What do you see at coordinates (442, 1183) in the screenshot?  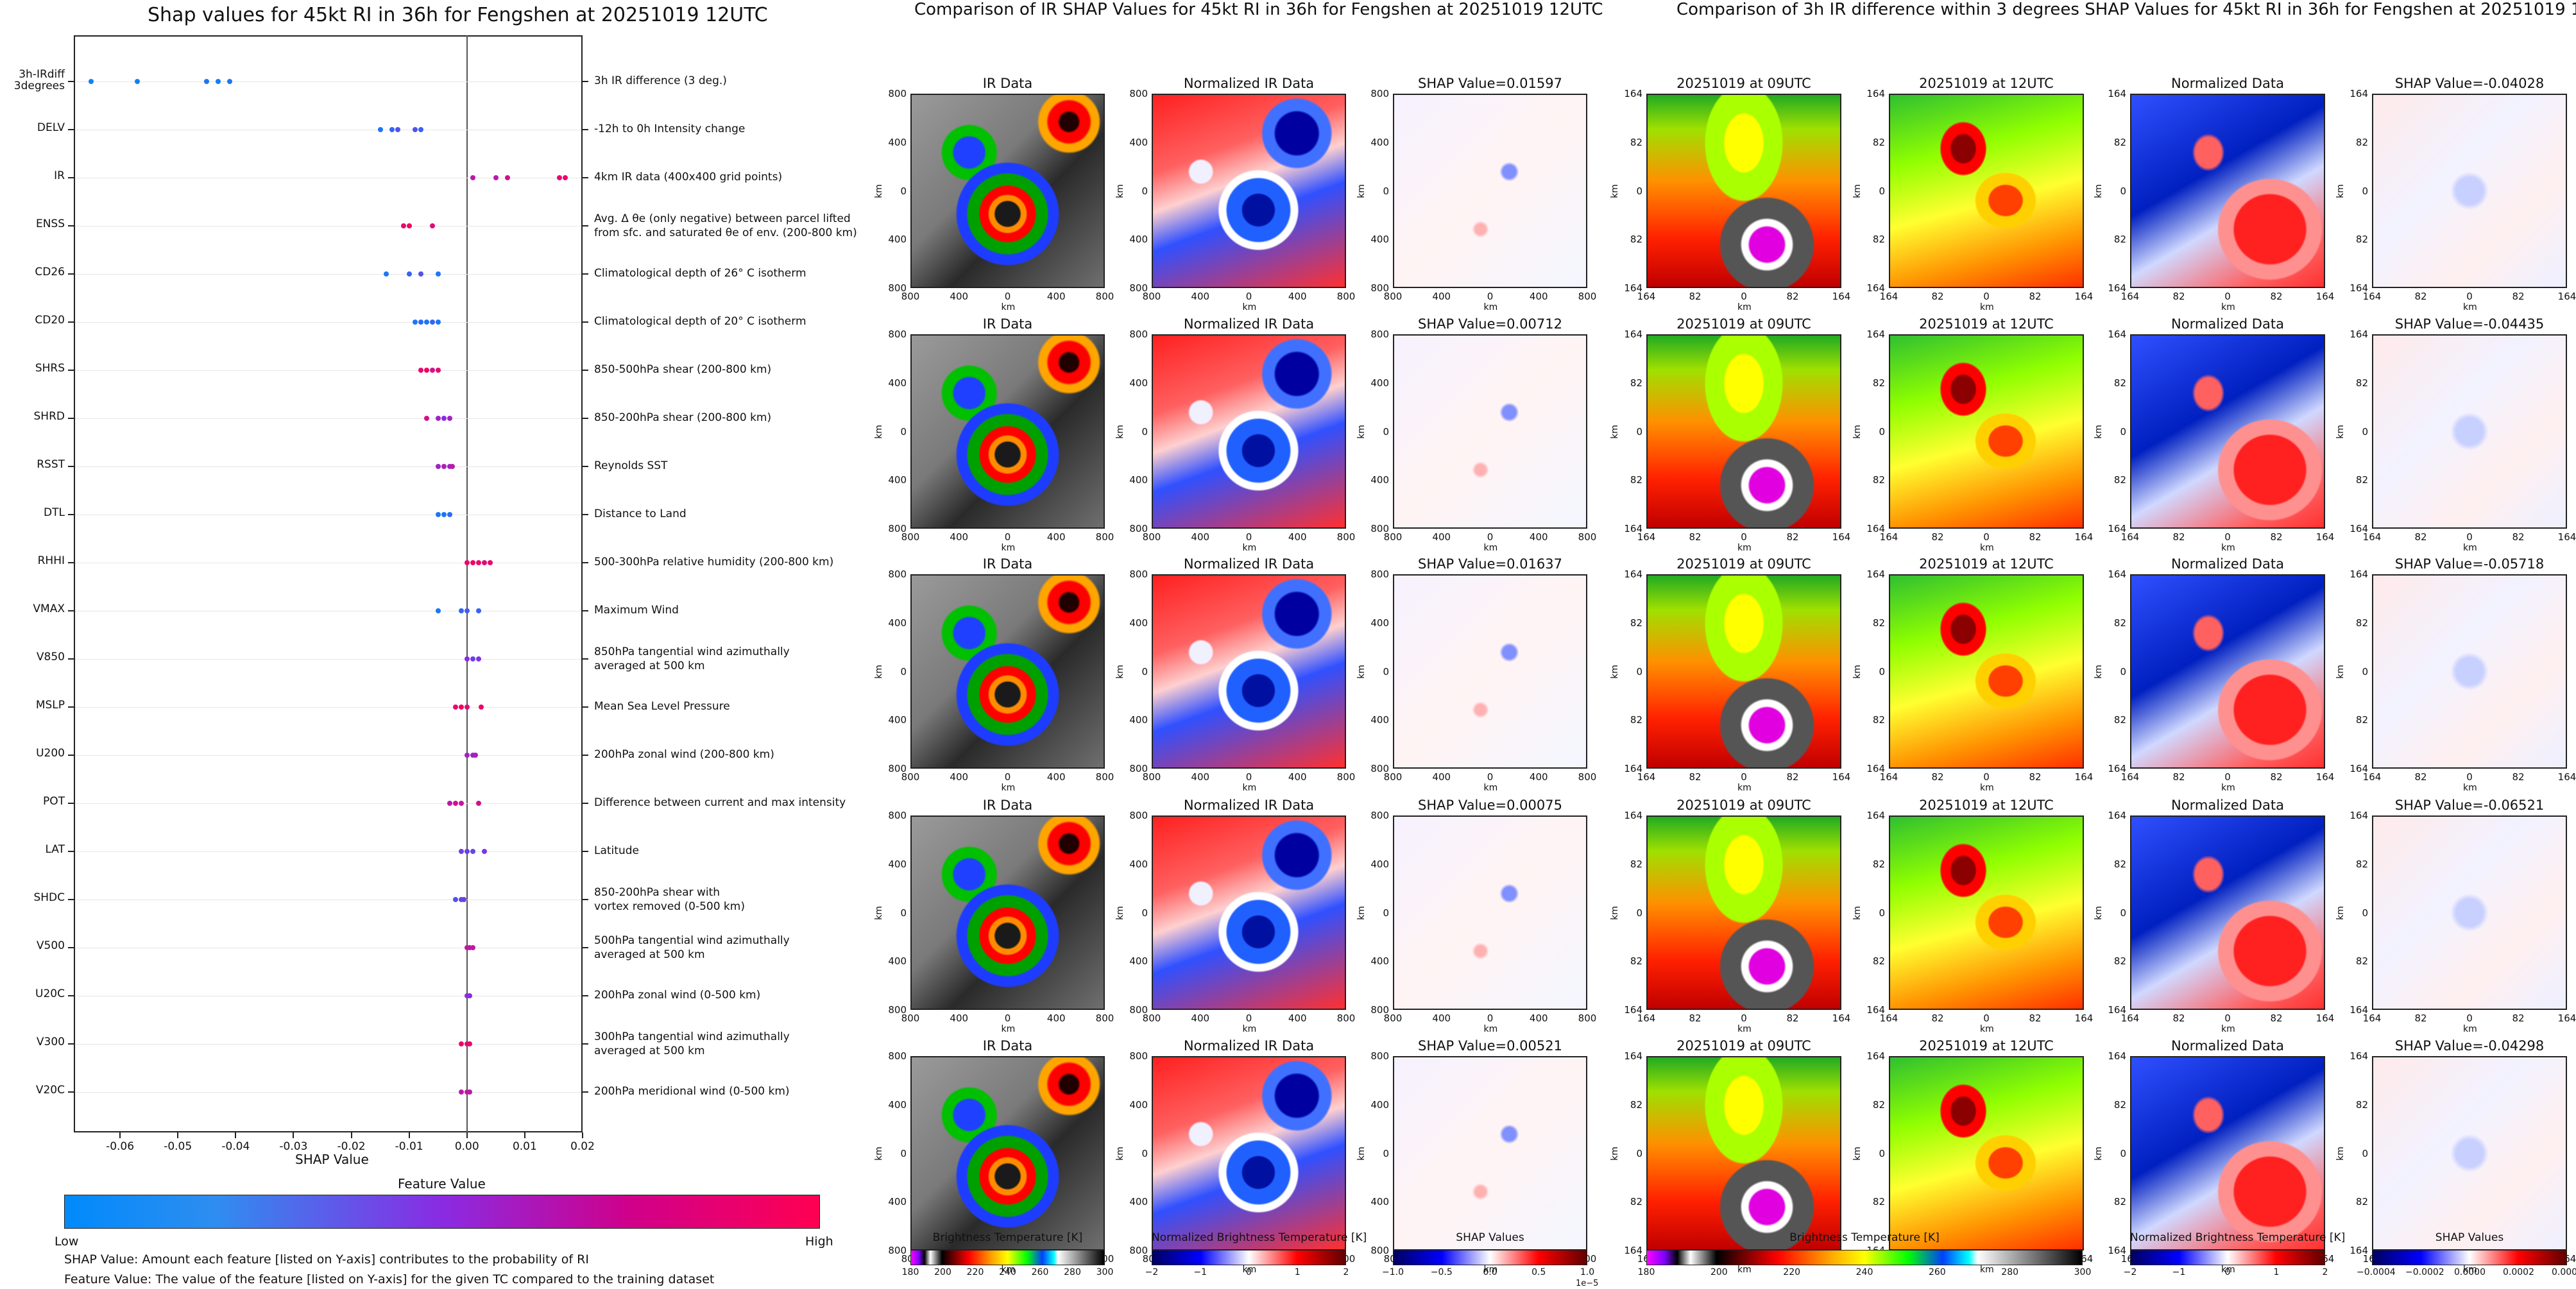 I see `feature-value-title: Feature Value` at bounding box center [442, 1183].